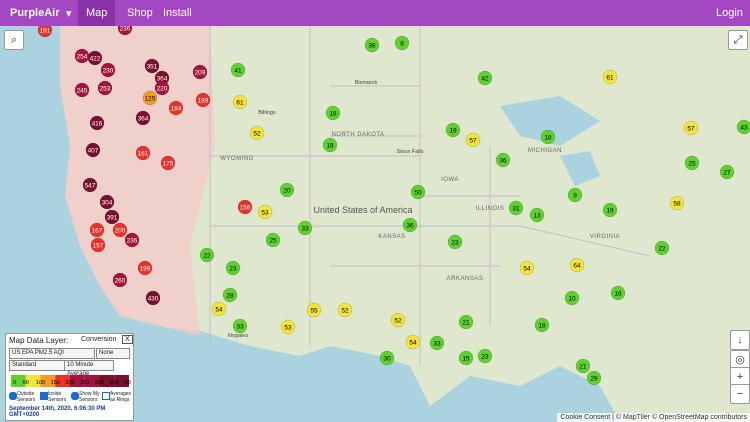 The image size is (750, 422). Describe the element at coordinates (238, 71) in the screenshot. I see `sensor-value: 41` at that location.